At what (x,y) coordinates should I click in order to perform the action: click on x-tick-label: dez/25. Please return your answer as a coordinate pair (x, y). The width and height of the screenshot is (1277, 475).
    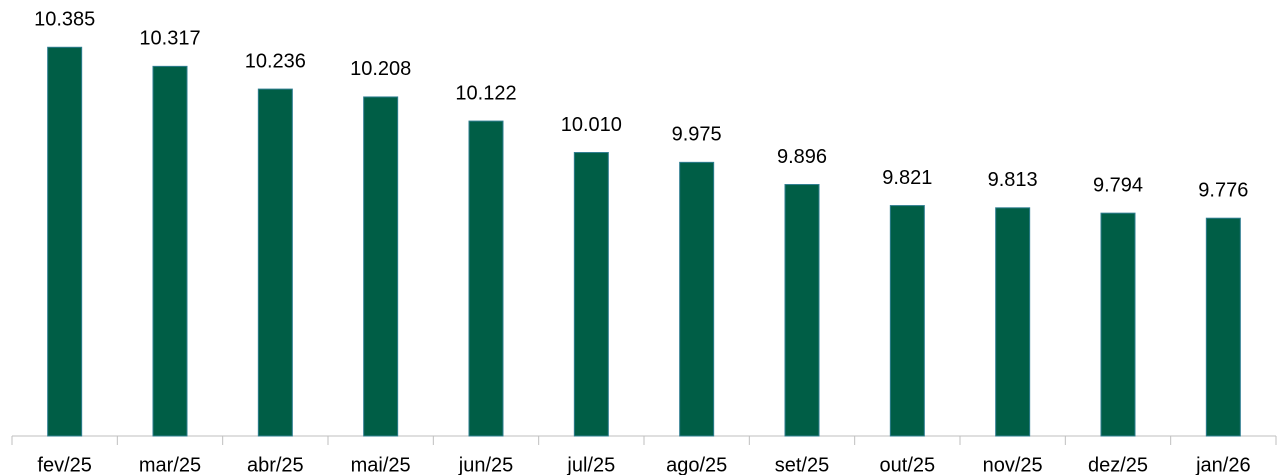
    Looking at the image, I should click on (1118, 464).